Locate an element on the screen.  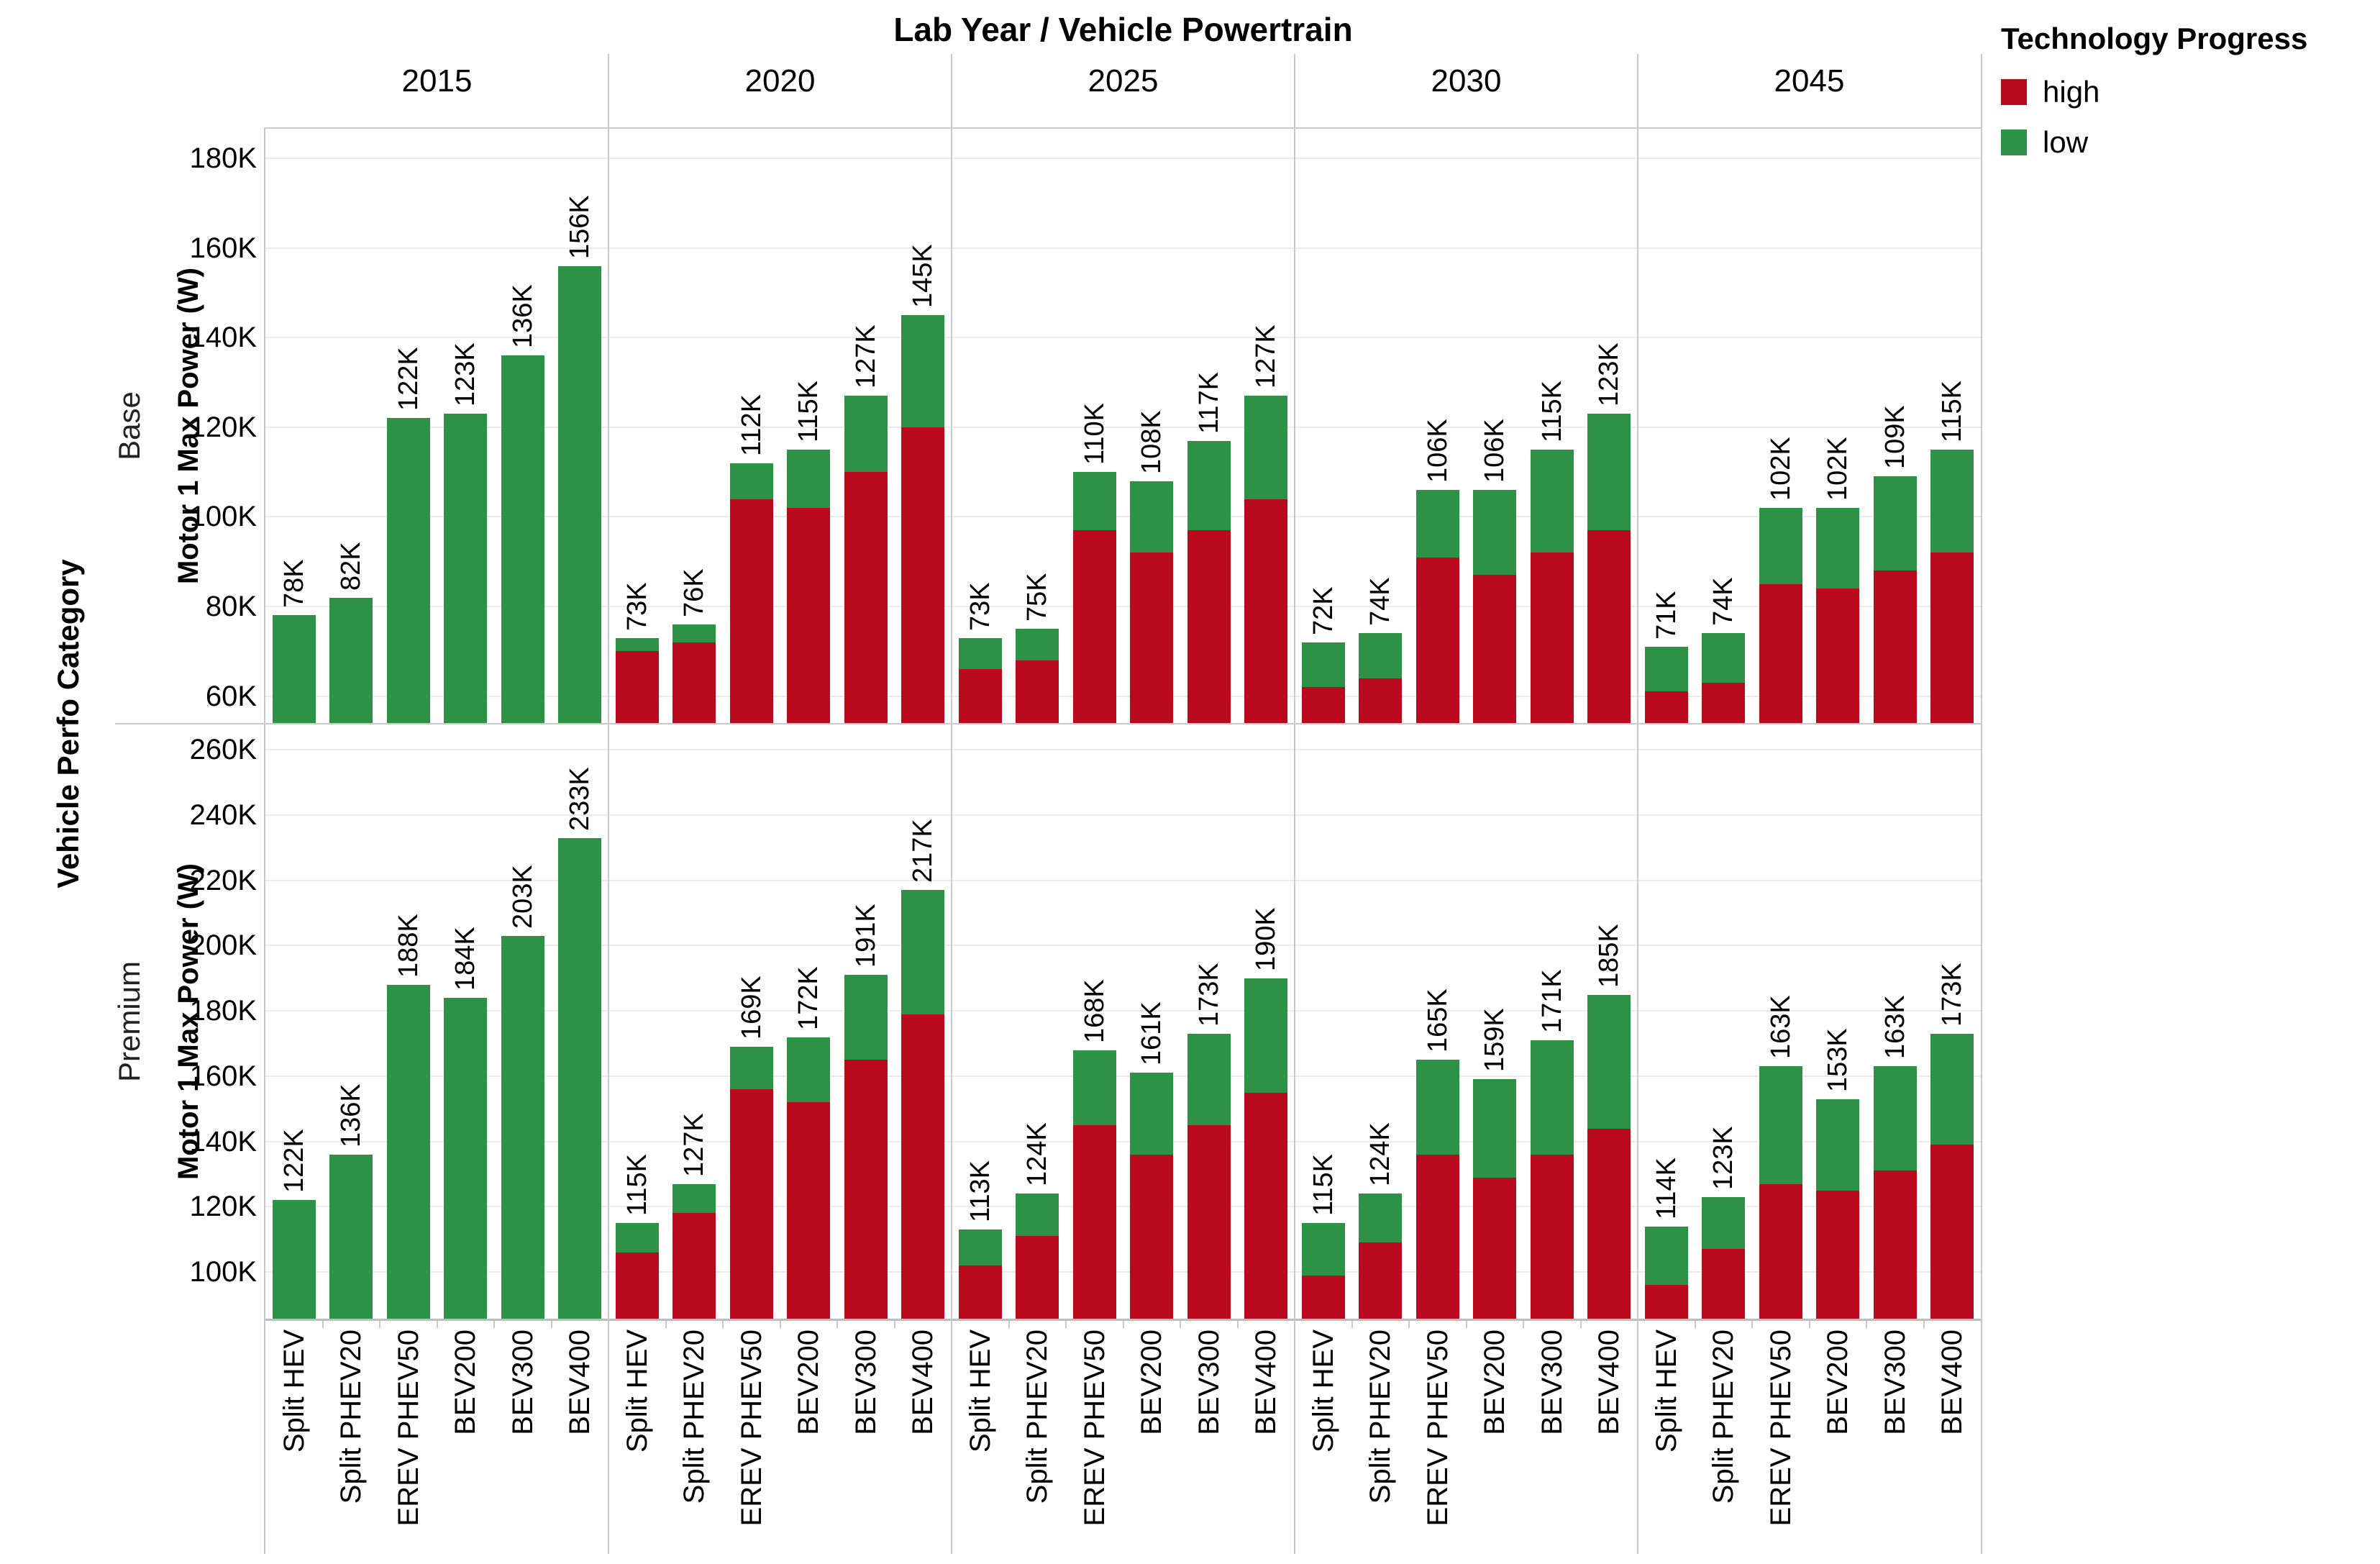
bar-high-EREV PHEV50-2025-Premium is located at coordinates (1094, 1221).